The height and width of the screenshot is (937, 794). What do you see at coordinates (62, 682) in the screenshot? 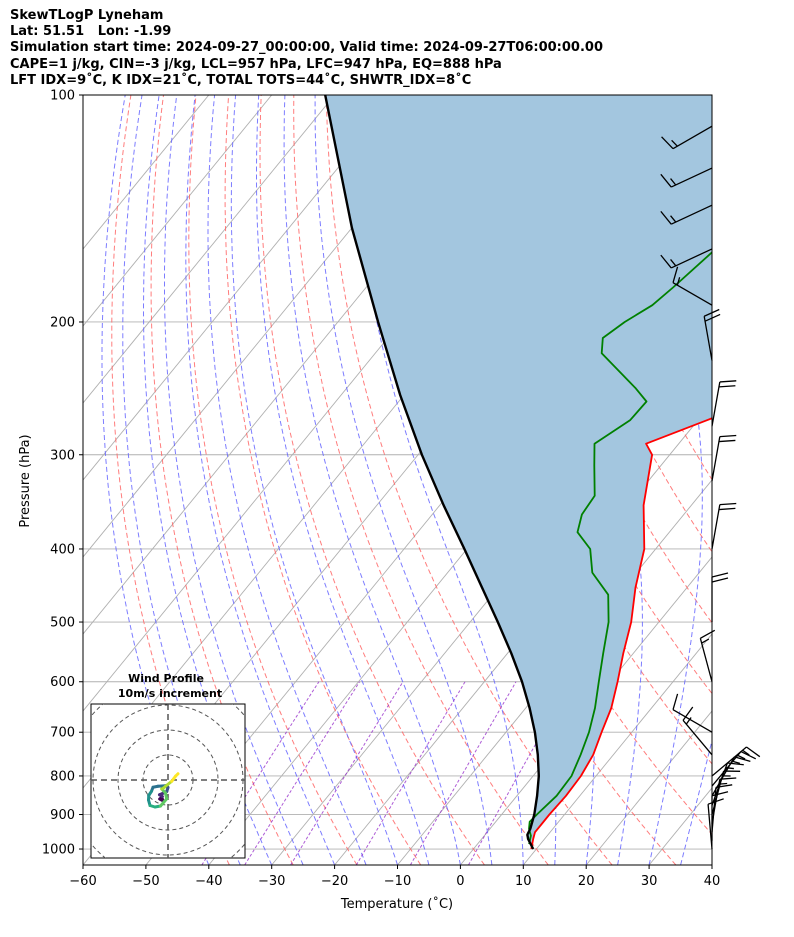
I see `y-tick-label: 600` at bounding box center [62, 682].